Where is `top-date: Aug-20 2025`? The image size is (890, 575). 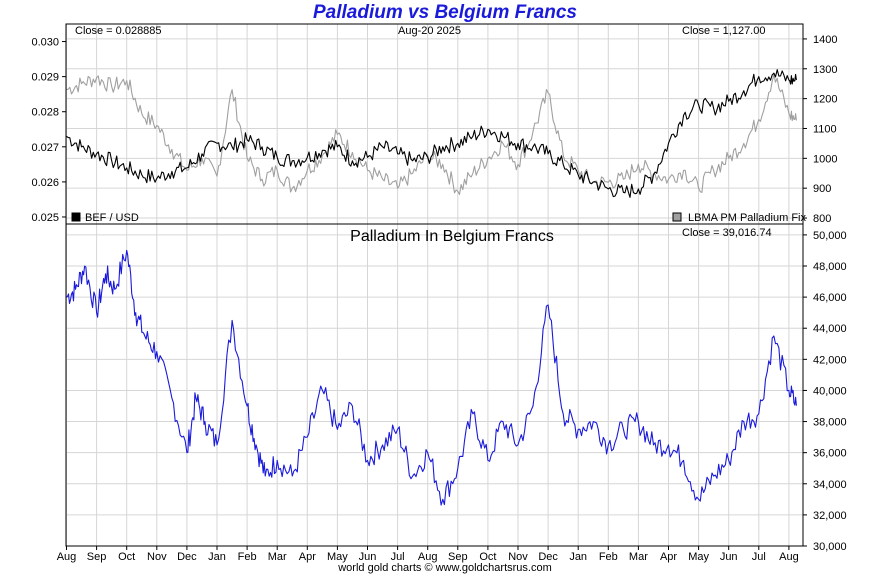
top-date: Aug-20 2025 is located at coordinates (429, 31).